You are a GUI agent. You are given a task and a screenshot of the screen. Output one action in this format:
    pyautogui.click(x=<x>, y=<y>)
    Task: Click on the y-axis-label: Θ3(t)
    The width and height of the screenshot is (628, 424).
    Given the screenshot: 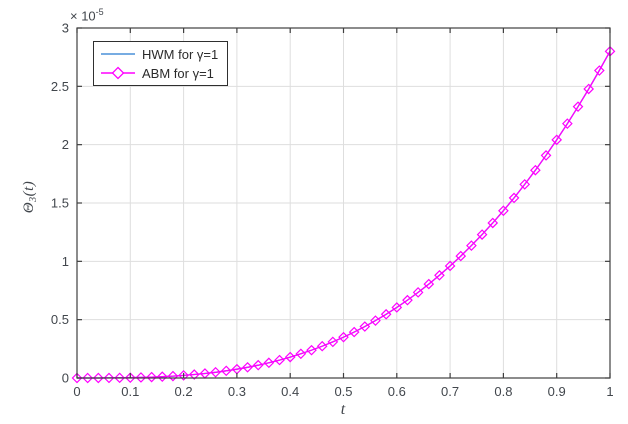 What is the action you would take?
    pyautogui.click(x=30, y=197)
    